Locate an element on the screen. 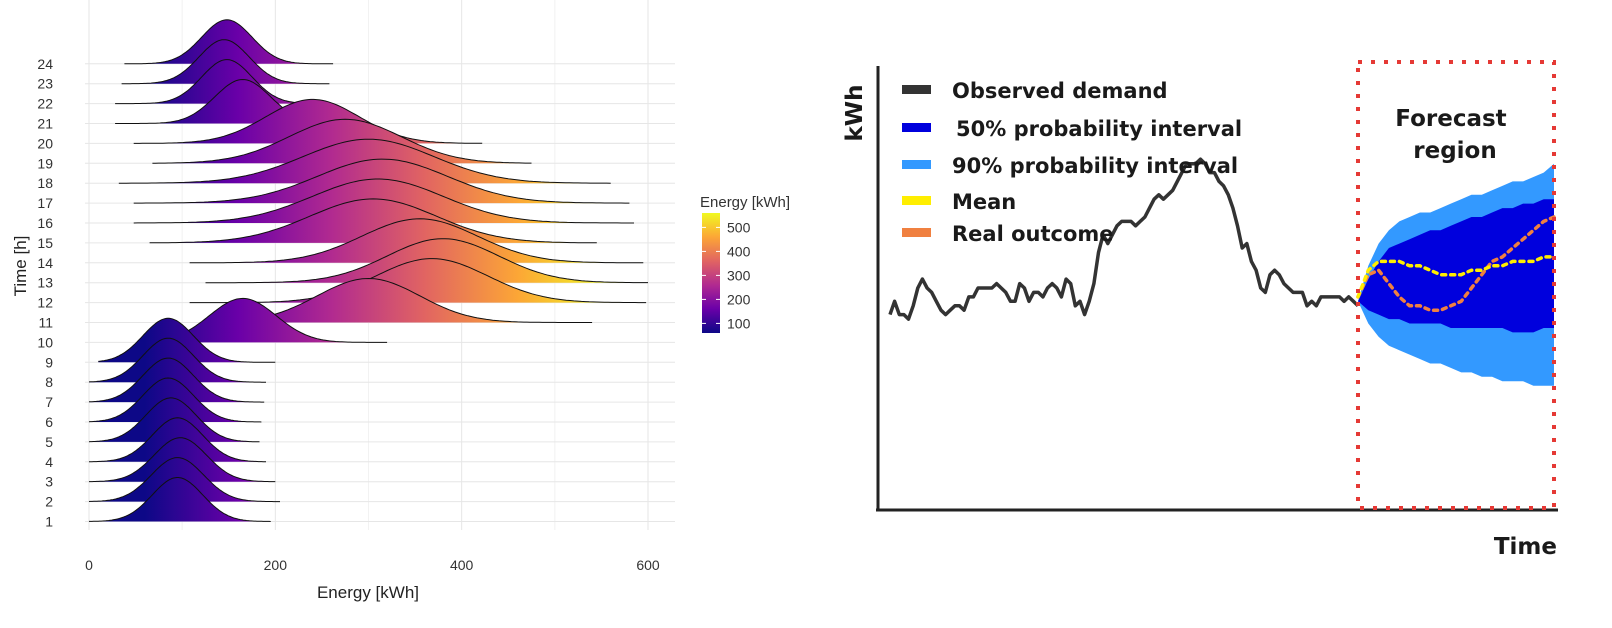  y-tick-label: 1 is located at coordinates (49, 522).